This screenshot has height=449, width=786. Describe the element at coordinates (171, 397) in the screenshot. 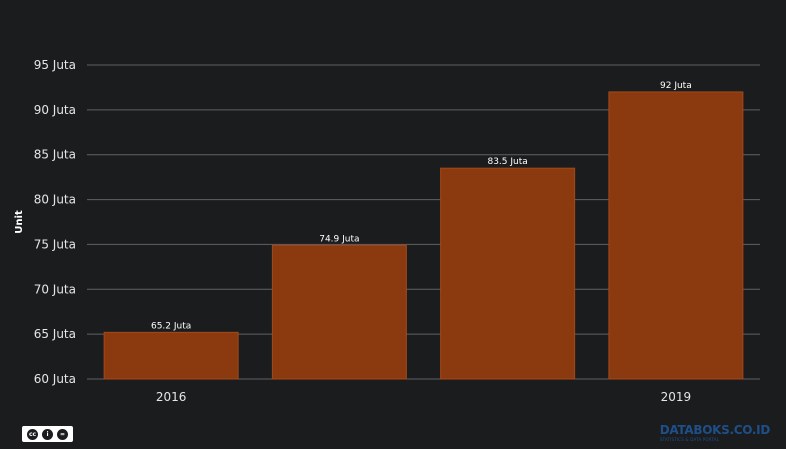

I see `x-tick-label: 2016` at that location.